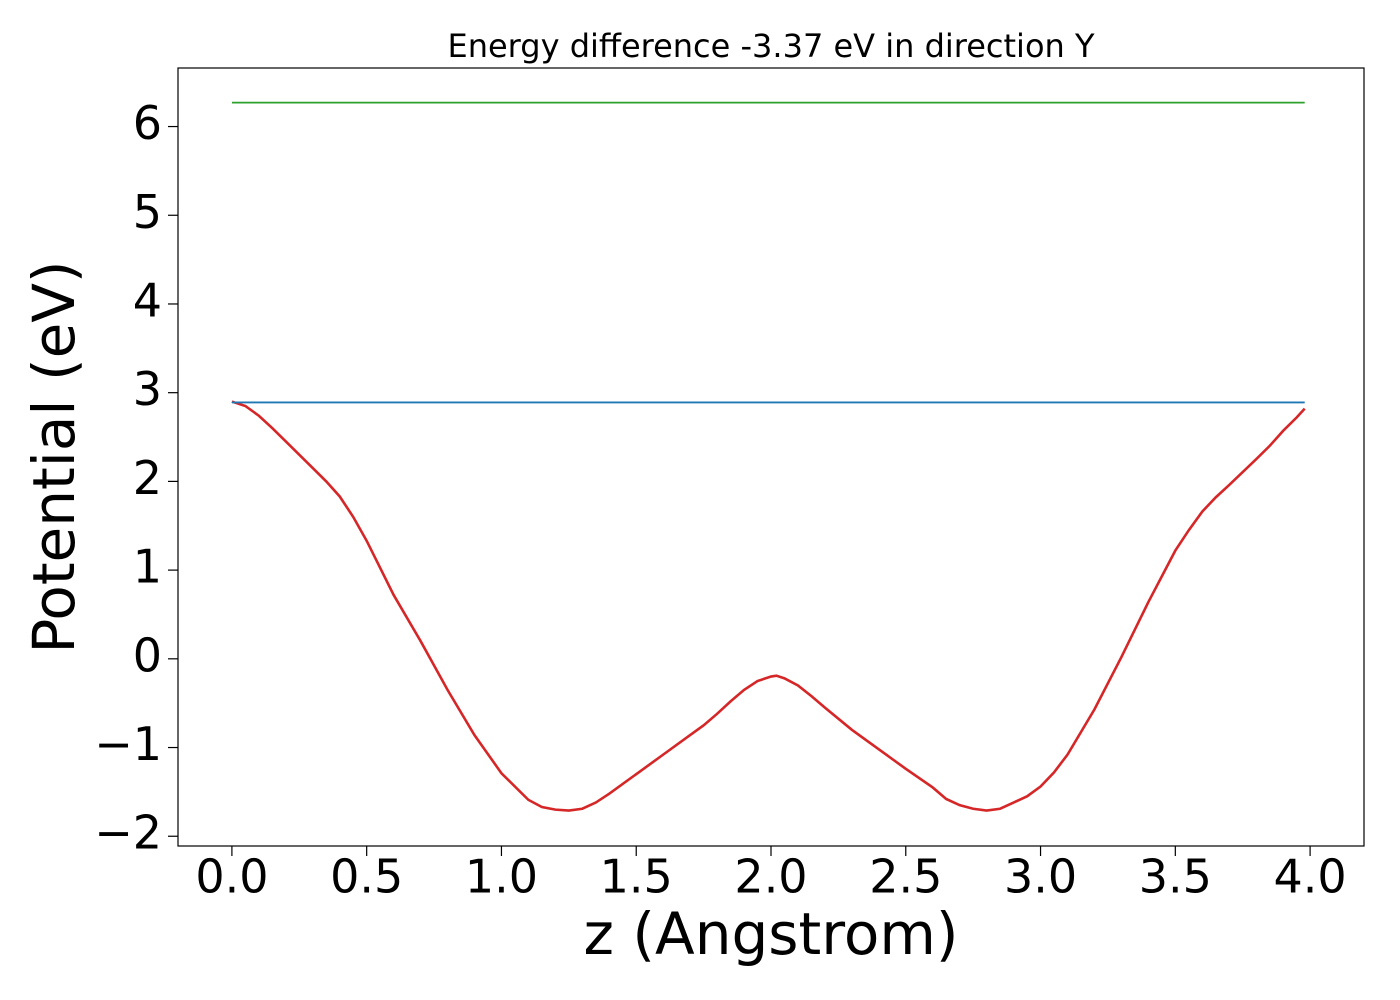 Image resolution: width=1400 pixels, height=1000 pixels. What do you see at coordinates (231, 877) in the screenshot?
I see `x-tick-label: 0.0` at bounding box center [231, 877].